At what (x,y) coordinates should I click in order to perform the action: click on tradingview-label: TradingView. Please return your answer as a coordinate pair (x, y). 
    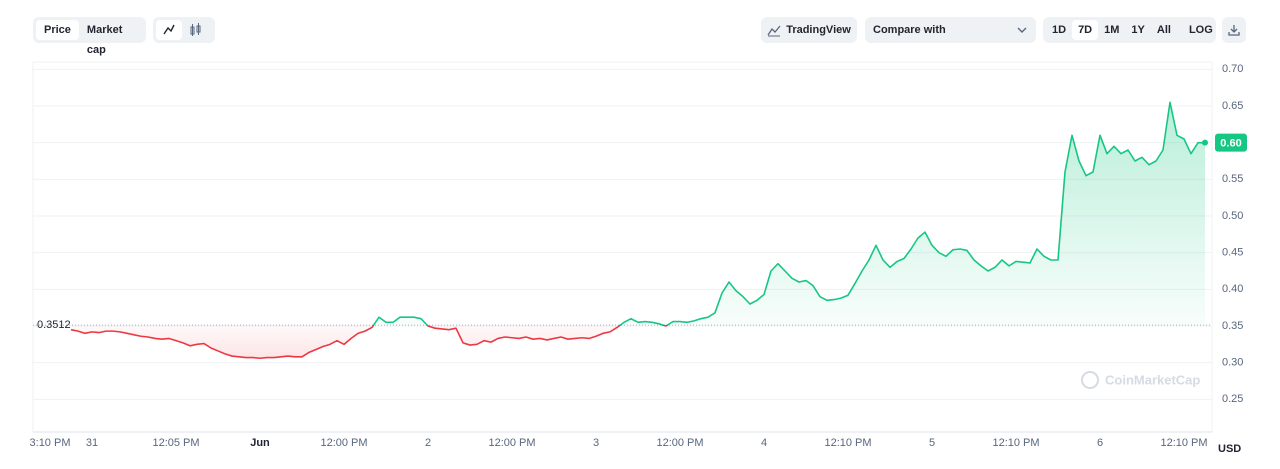
    Looking at the image, I should click on (818, 30).